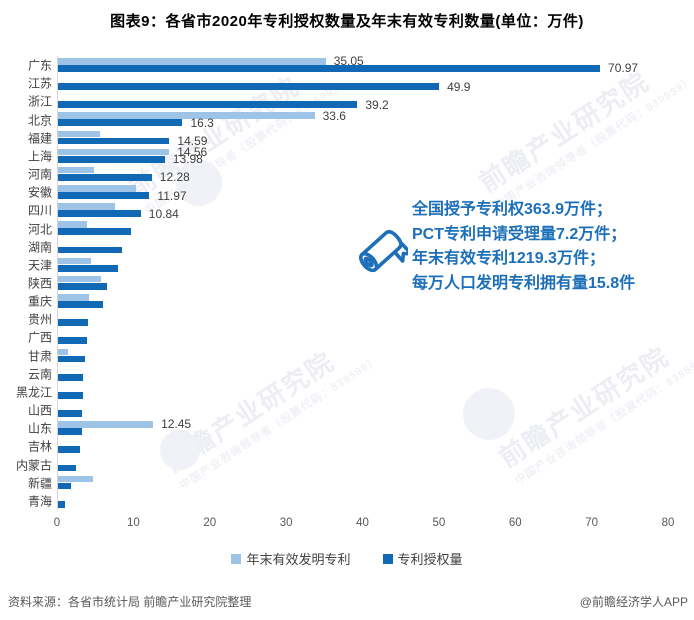 This screenshot has height=620, width=694. What do you see at coordinates (192, 152) in the screenshot?
I see `value-label: 14.56` at bounding box center [192, 152].